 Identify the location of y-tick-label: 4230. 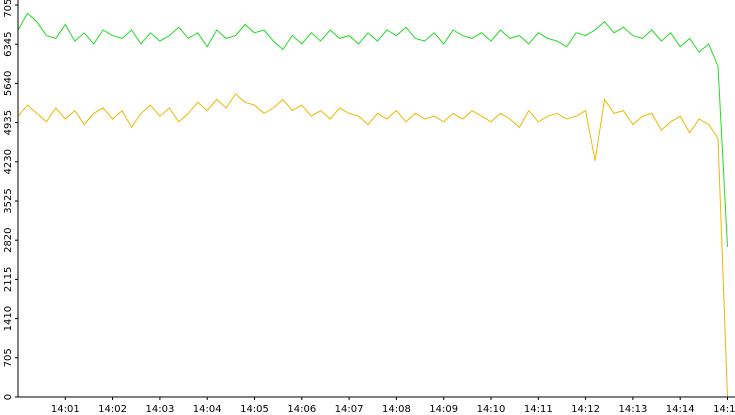
(8, 161).